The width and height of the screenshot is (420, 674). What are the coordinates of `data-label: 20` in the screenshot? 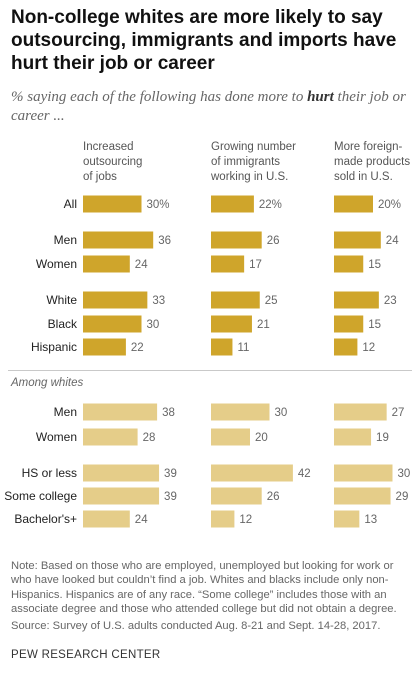 It's located at (261, 438).